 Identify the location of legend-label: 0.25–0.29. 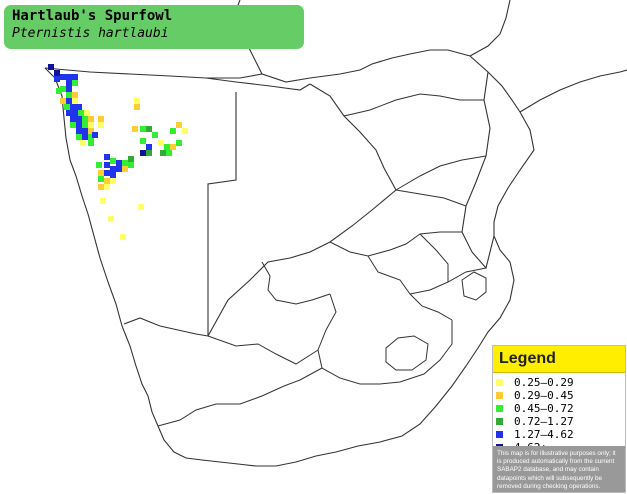
(544, 382).